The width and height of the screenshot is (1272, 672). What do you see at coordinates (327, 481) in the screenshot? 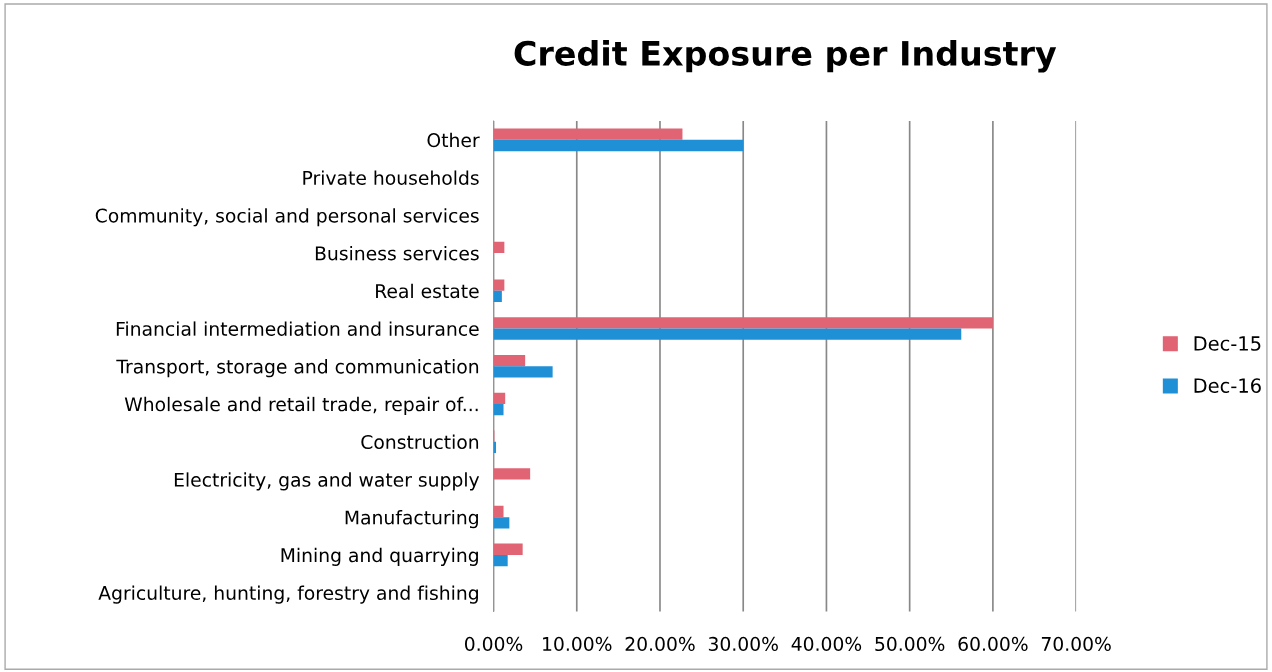
I see `y-tick-label: Electricity, gas and water supply` at bounding box center [327, 481].